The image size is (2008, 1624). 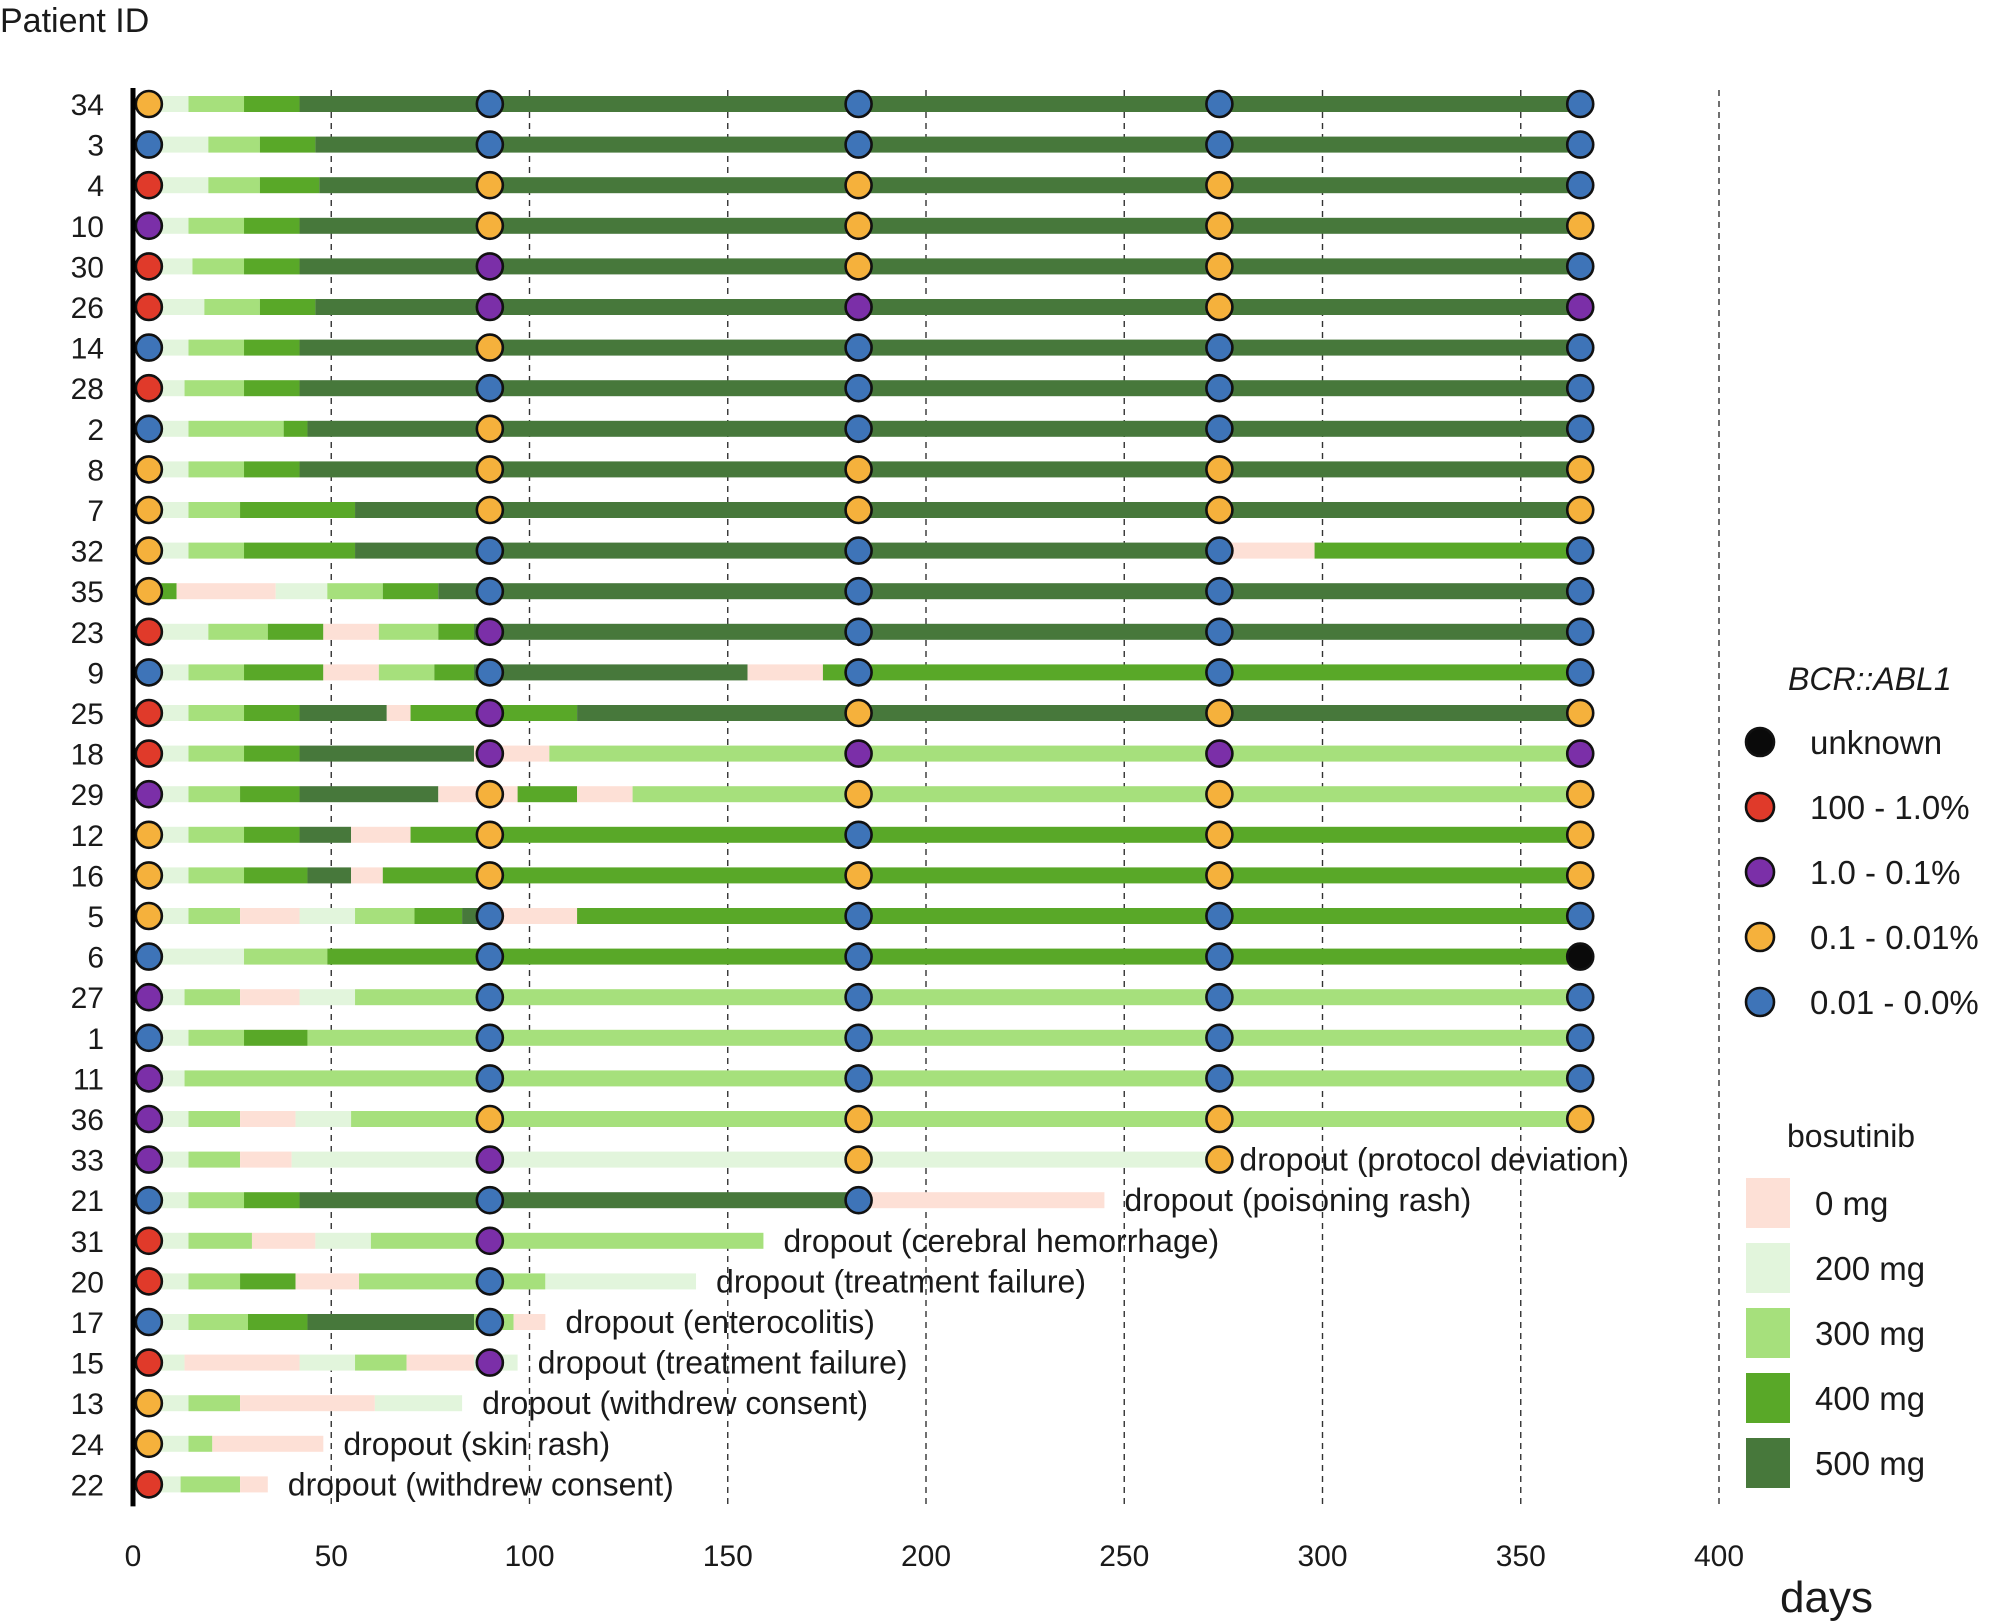 I want to click on legend-dose-label: 300 mg, so click(x=1870, y=1333).